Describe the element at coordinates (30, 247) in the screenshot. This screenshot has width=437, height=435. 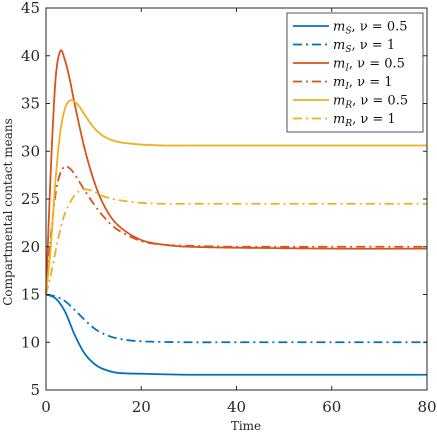
I see `y-tick-label: 20` at that location.